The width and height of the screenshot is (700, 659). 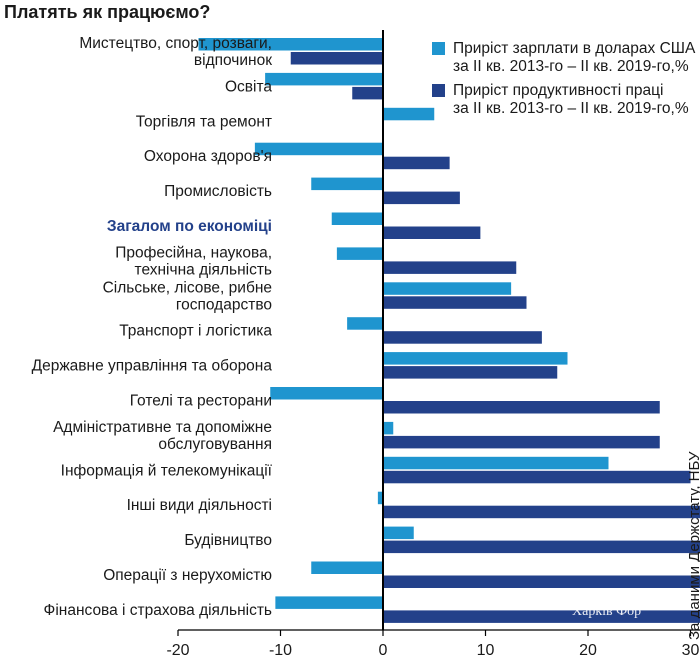 I want to click on category-label-5: Загалом по економіці, so click(x=189, y=226).